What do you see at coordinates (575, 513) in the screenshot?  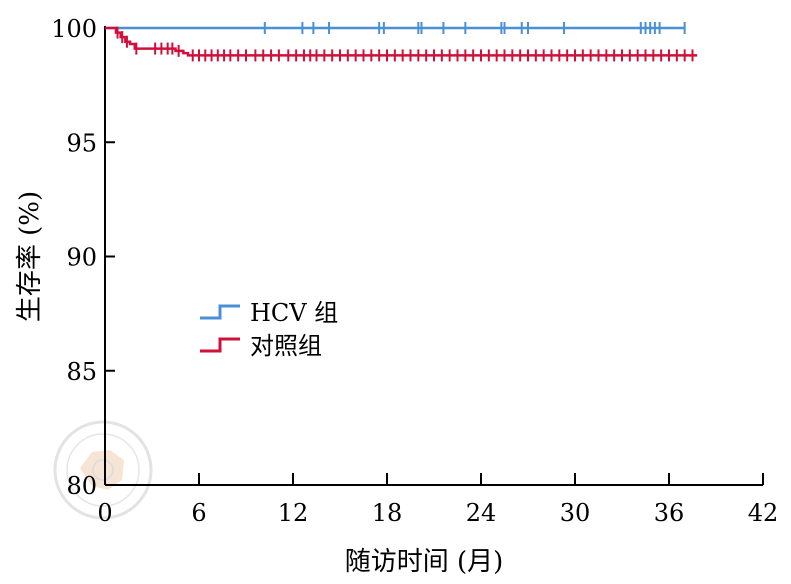 I see `x-tick-label: 30` at bounding box center [575, 513].